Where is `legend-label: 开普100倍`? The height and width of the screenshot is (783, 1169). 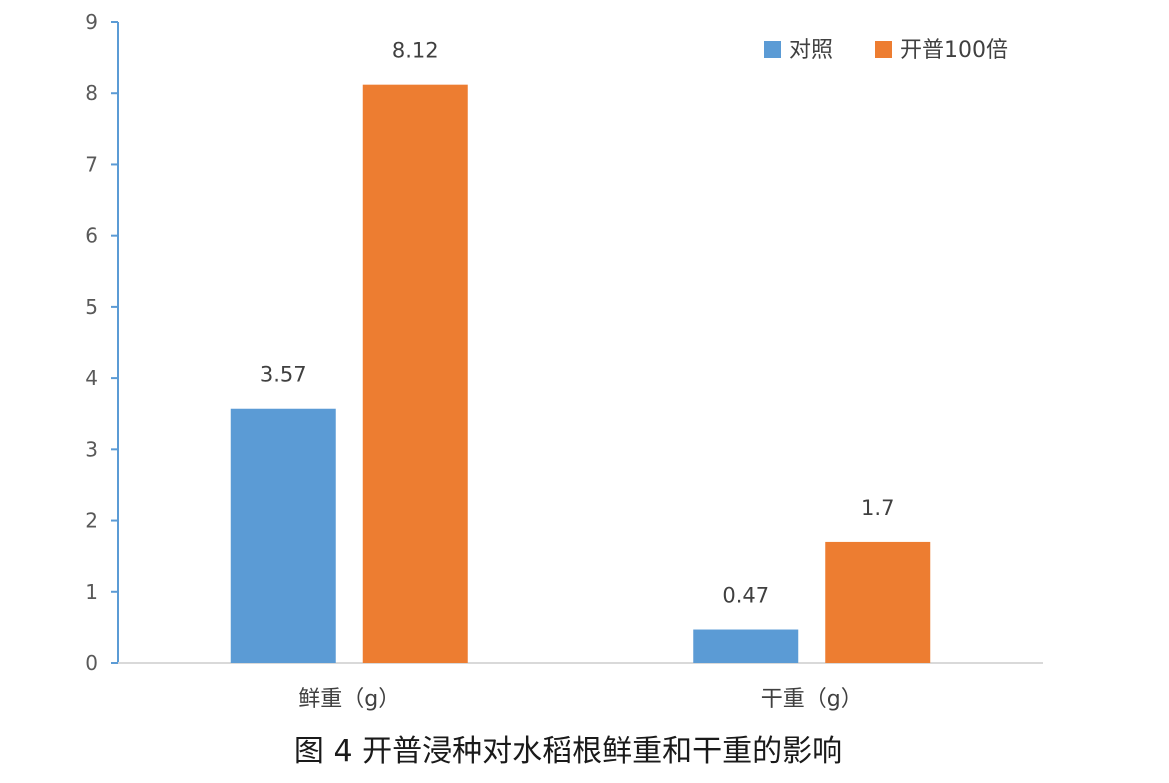
legend-label: 开普100倍 is located at coordinates (954, 50).